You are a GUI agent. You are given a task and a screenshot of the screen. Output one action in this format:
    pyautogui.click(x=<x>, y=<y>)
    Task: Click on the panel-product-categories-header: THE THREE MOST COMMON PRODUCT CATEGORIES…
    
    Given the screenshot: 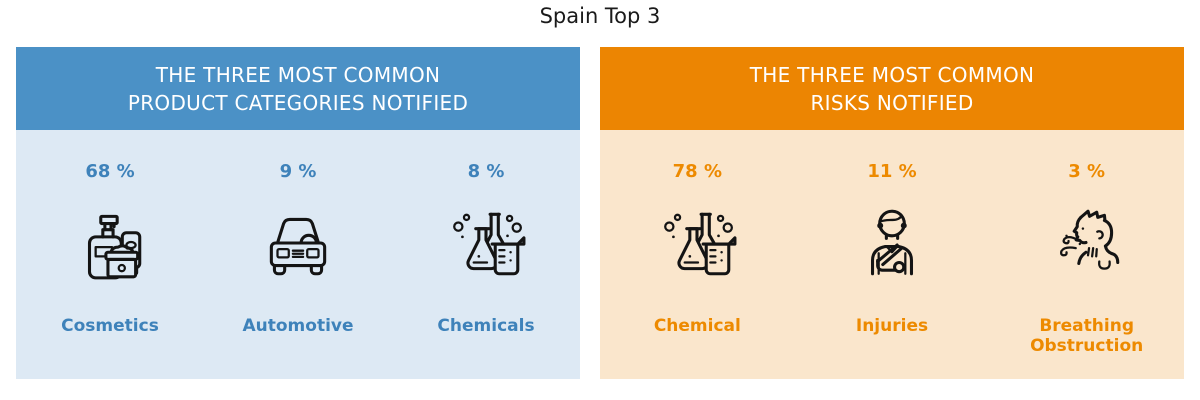 What is the action you would take?
    pyautogui.click(x=298, y=88)
    